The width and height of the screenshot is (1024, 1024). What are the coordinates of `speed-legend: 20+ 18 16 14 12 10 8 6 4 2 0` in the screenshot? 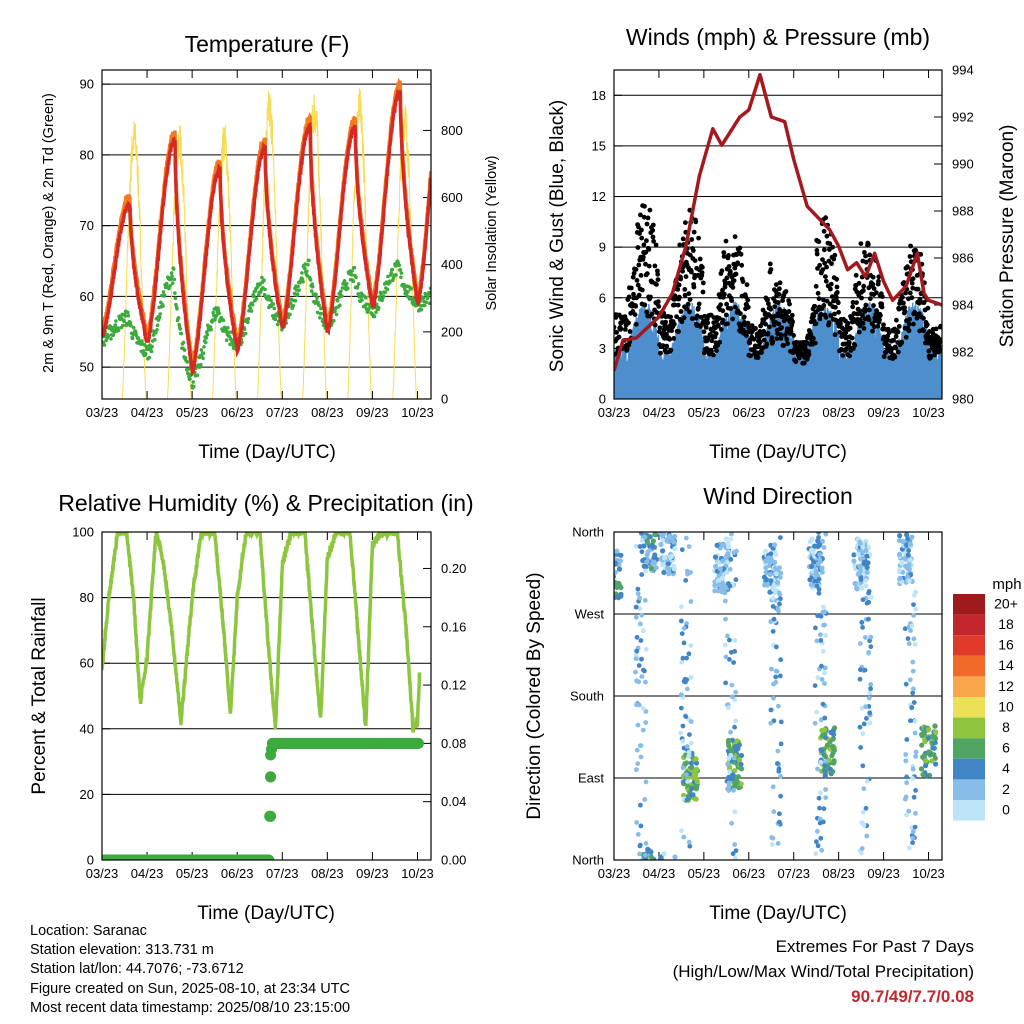 It's located at (985, 707).